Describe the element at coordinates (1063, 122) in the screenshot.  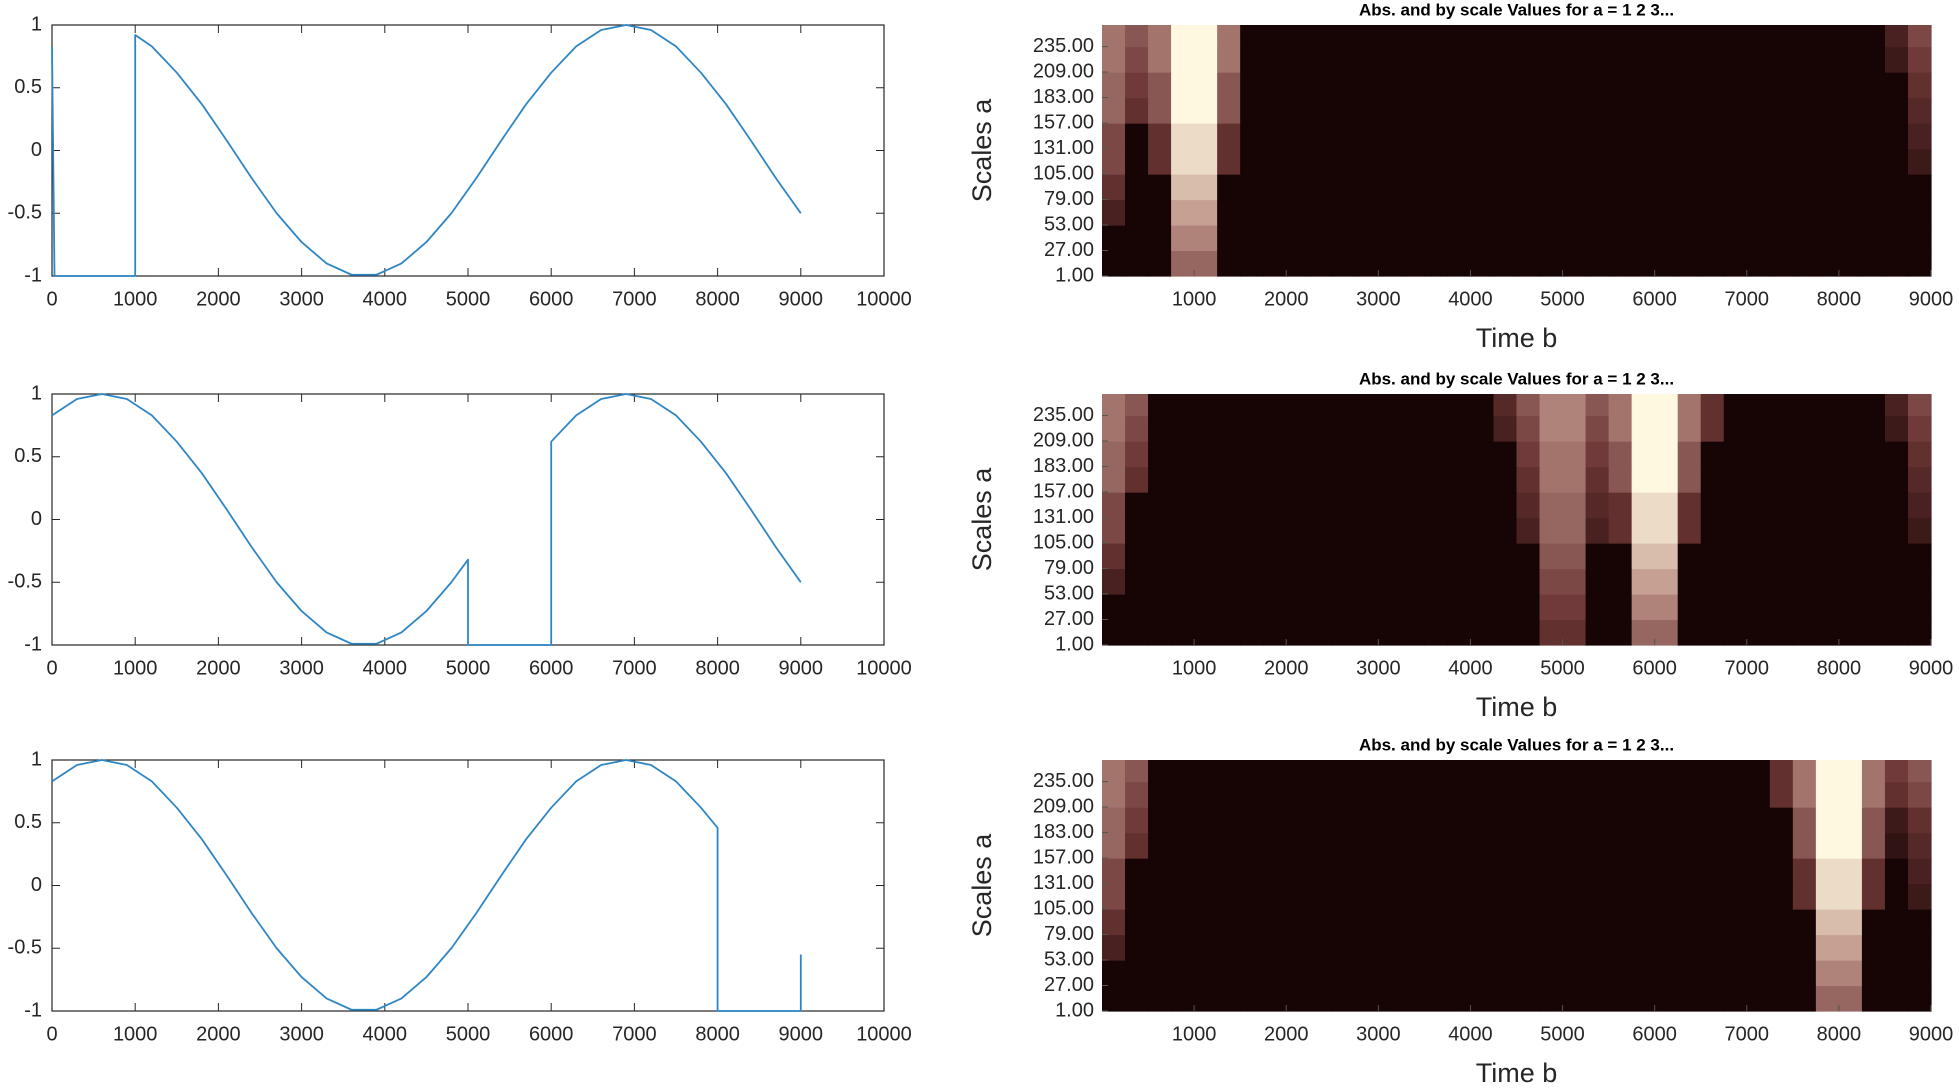
I see `y-tick-label: 157.00` at that location.